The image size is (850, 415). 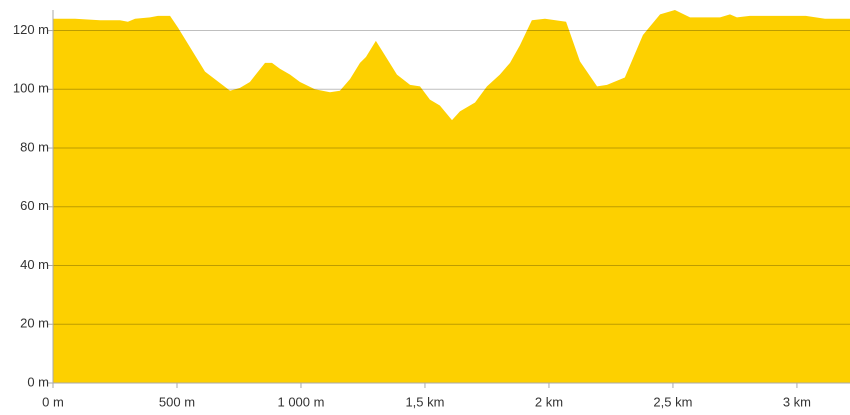 I want to click on y-tick-label: 0 m, so click(x=38, y=381).